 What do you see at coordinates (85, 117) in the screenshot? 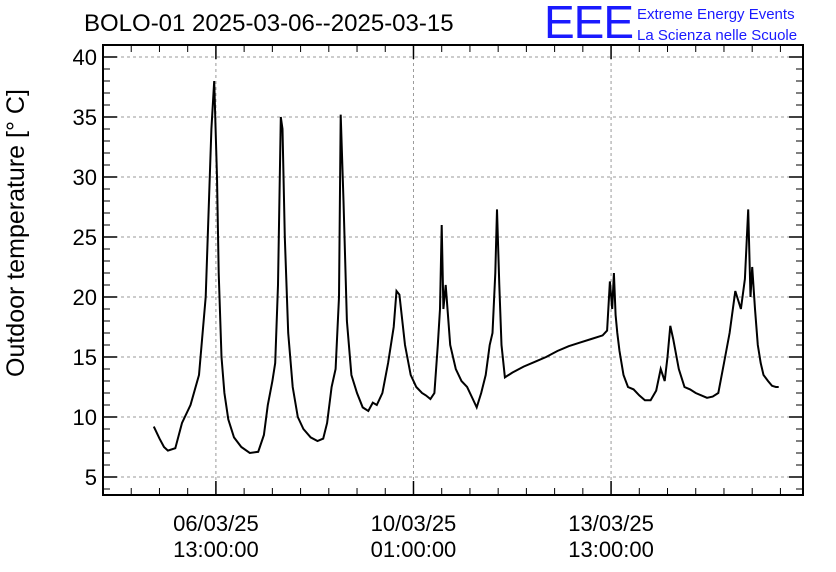
I see `y-tick-label: 35` at bounding box center [85, 117].